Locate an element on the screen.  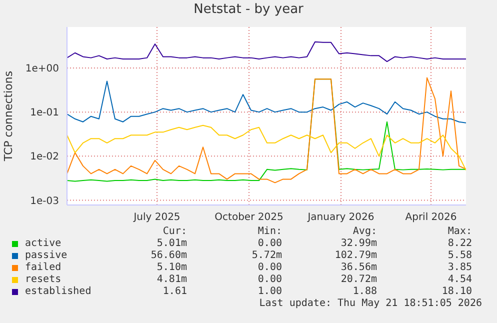
text: 1.61 is located at coordinates (174, 292).